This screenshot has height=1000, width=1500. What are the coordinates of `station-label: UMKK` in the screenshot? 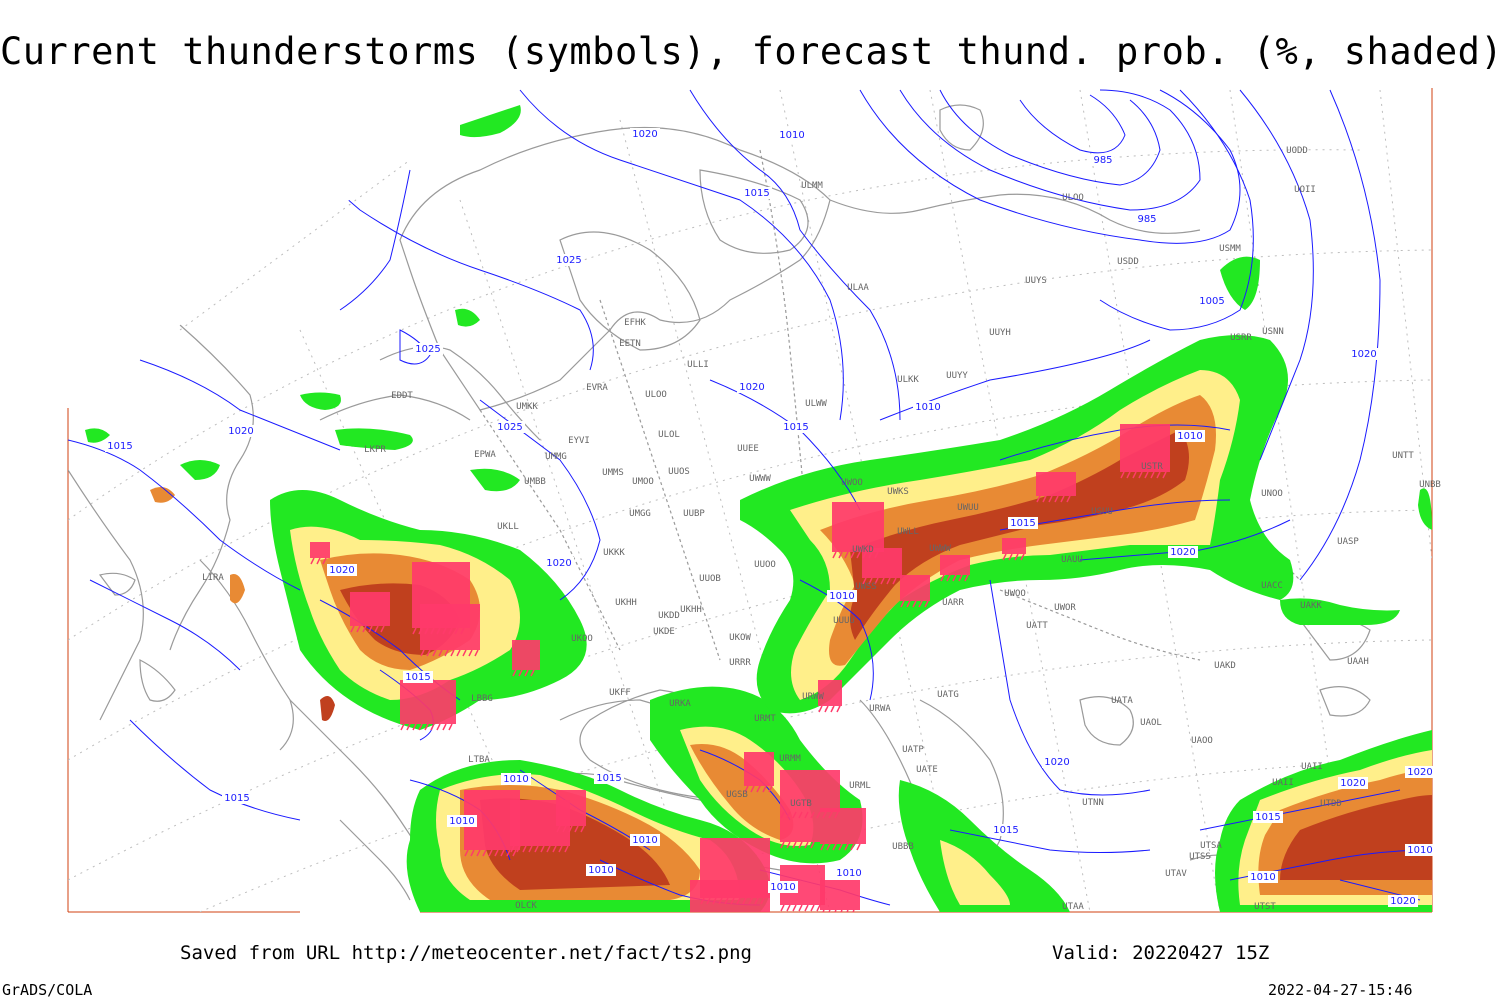 It's located at (527, 407).